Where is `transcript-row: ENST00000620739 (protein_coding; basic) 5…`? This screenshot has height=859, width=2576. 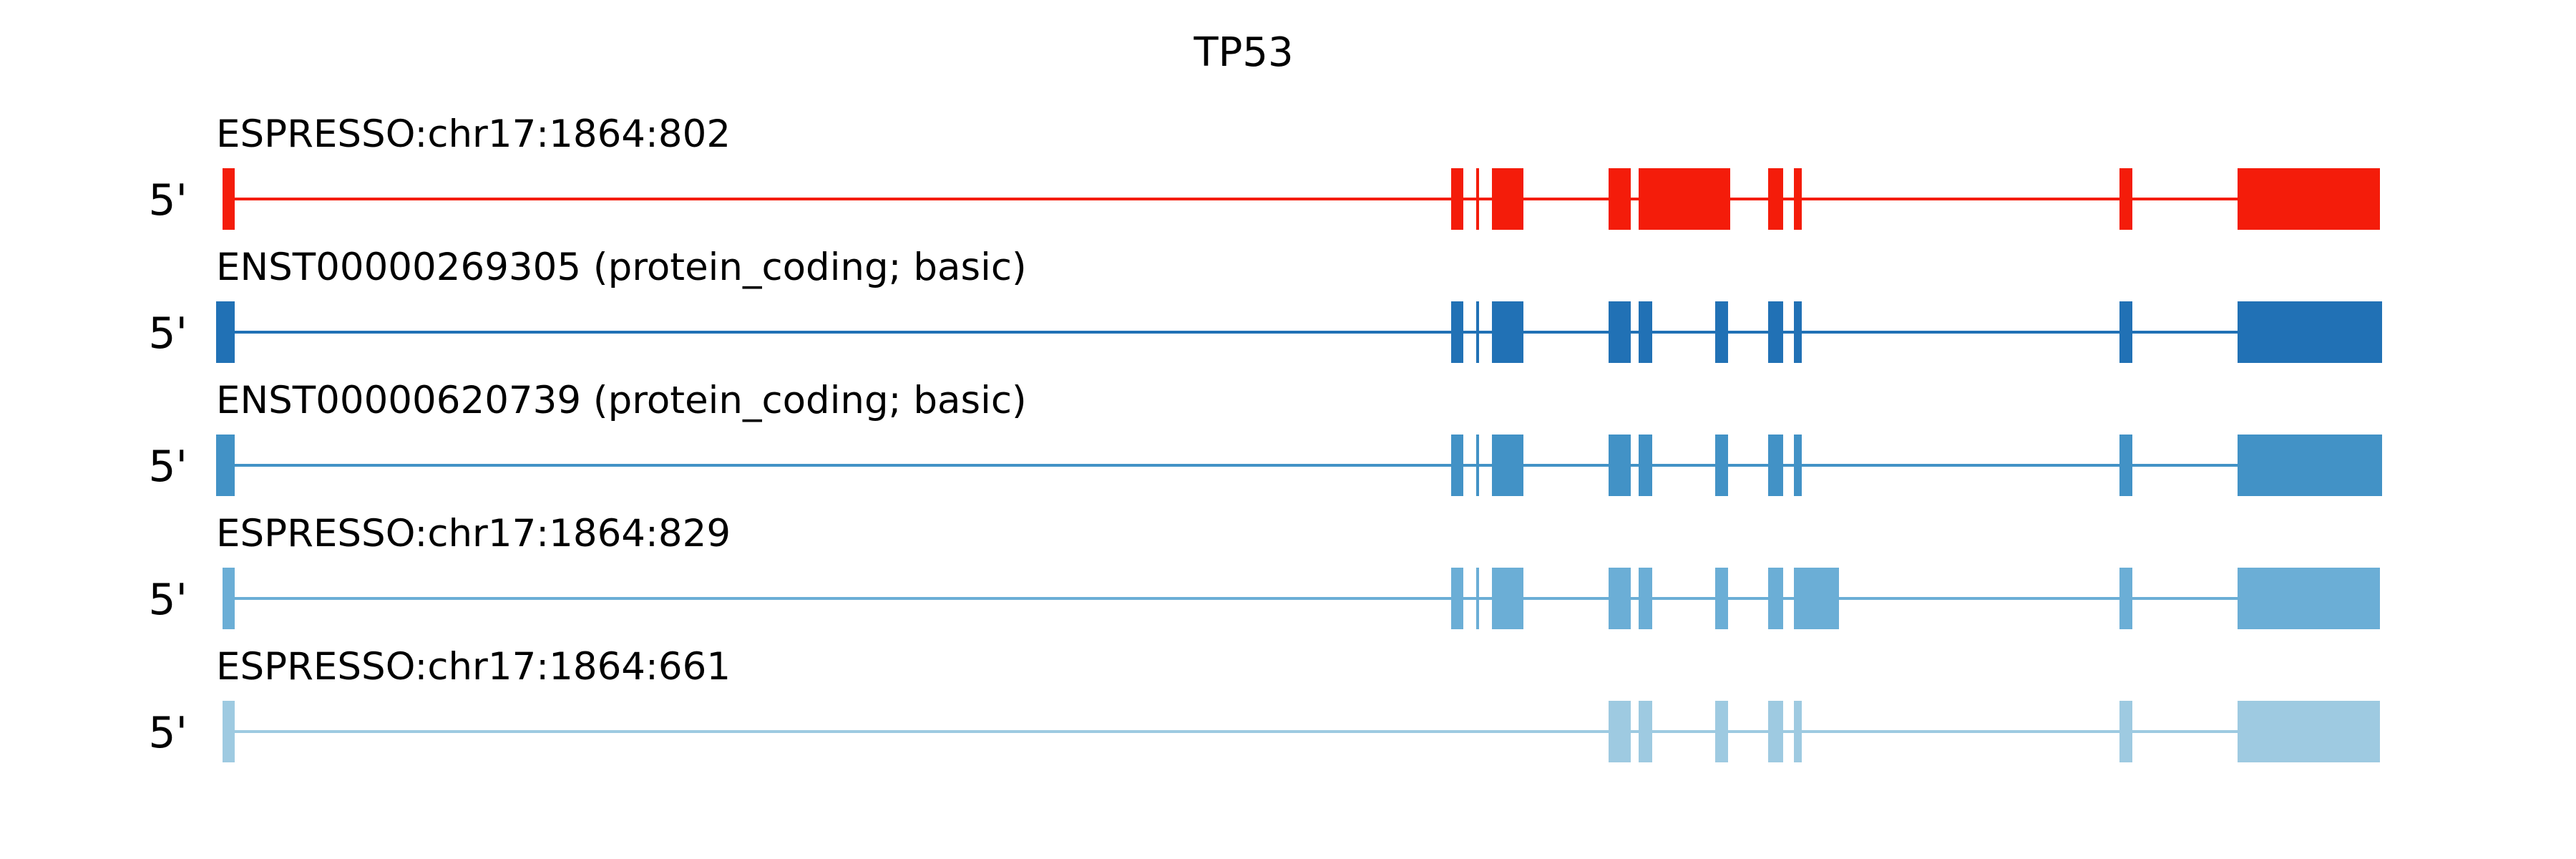 transcript-row: ENST00000620739 (protein_coding; basic) 5… is located at coordinates (1265, 437).